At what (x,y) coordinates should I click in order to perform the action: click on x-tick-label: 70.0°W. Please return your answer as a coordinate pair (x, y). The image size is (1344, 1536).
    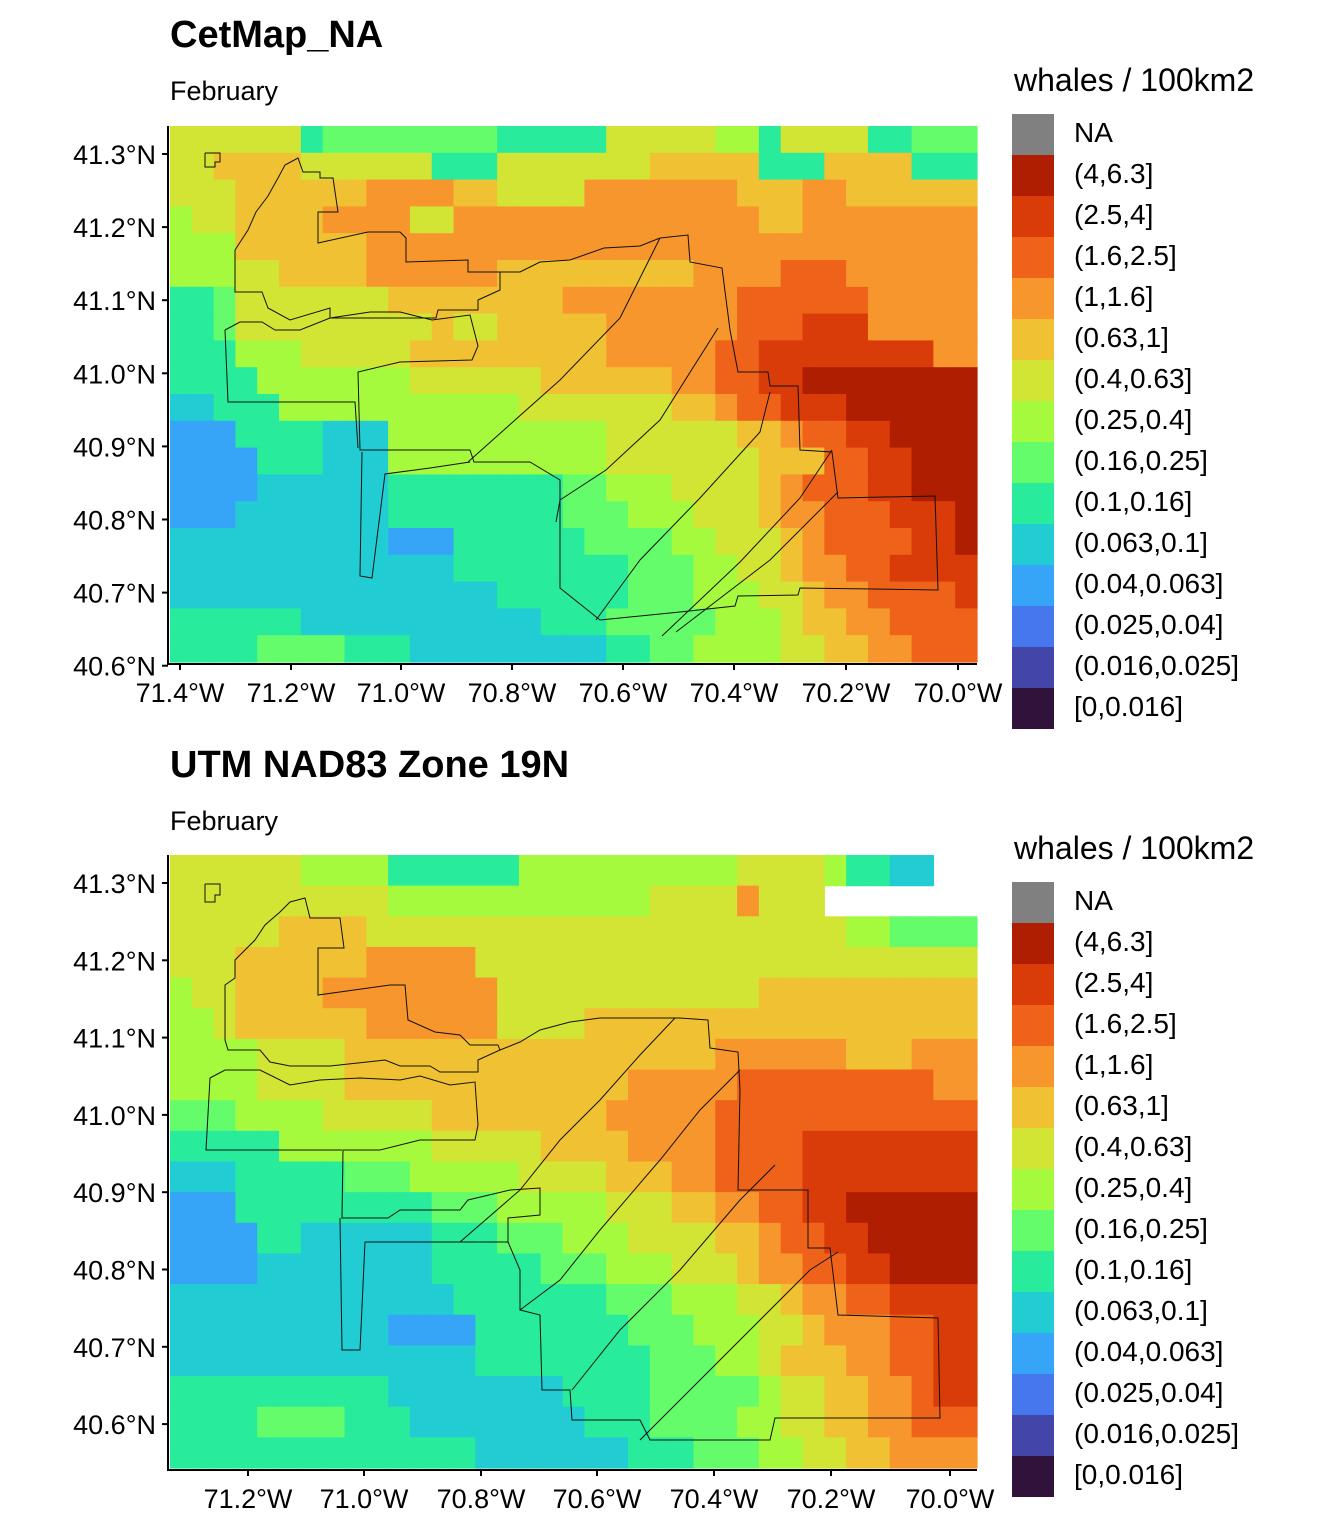
    Looking at the image, I should click on (958, 693).